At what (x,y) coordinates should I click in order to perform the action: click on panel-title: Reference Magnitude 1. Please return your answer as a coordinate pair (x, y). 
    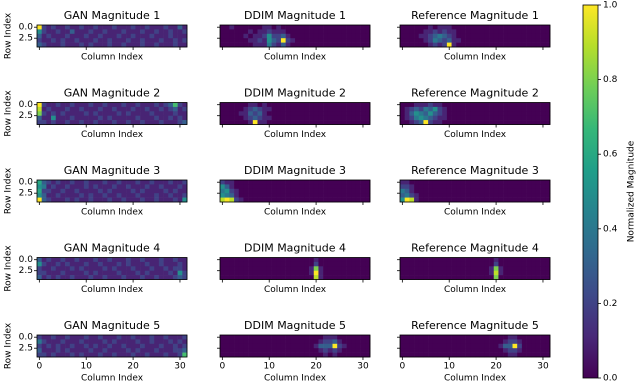
    Looking at the image, I should click on (475, 15).